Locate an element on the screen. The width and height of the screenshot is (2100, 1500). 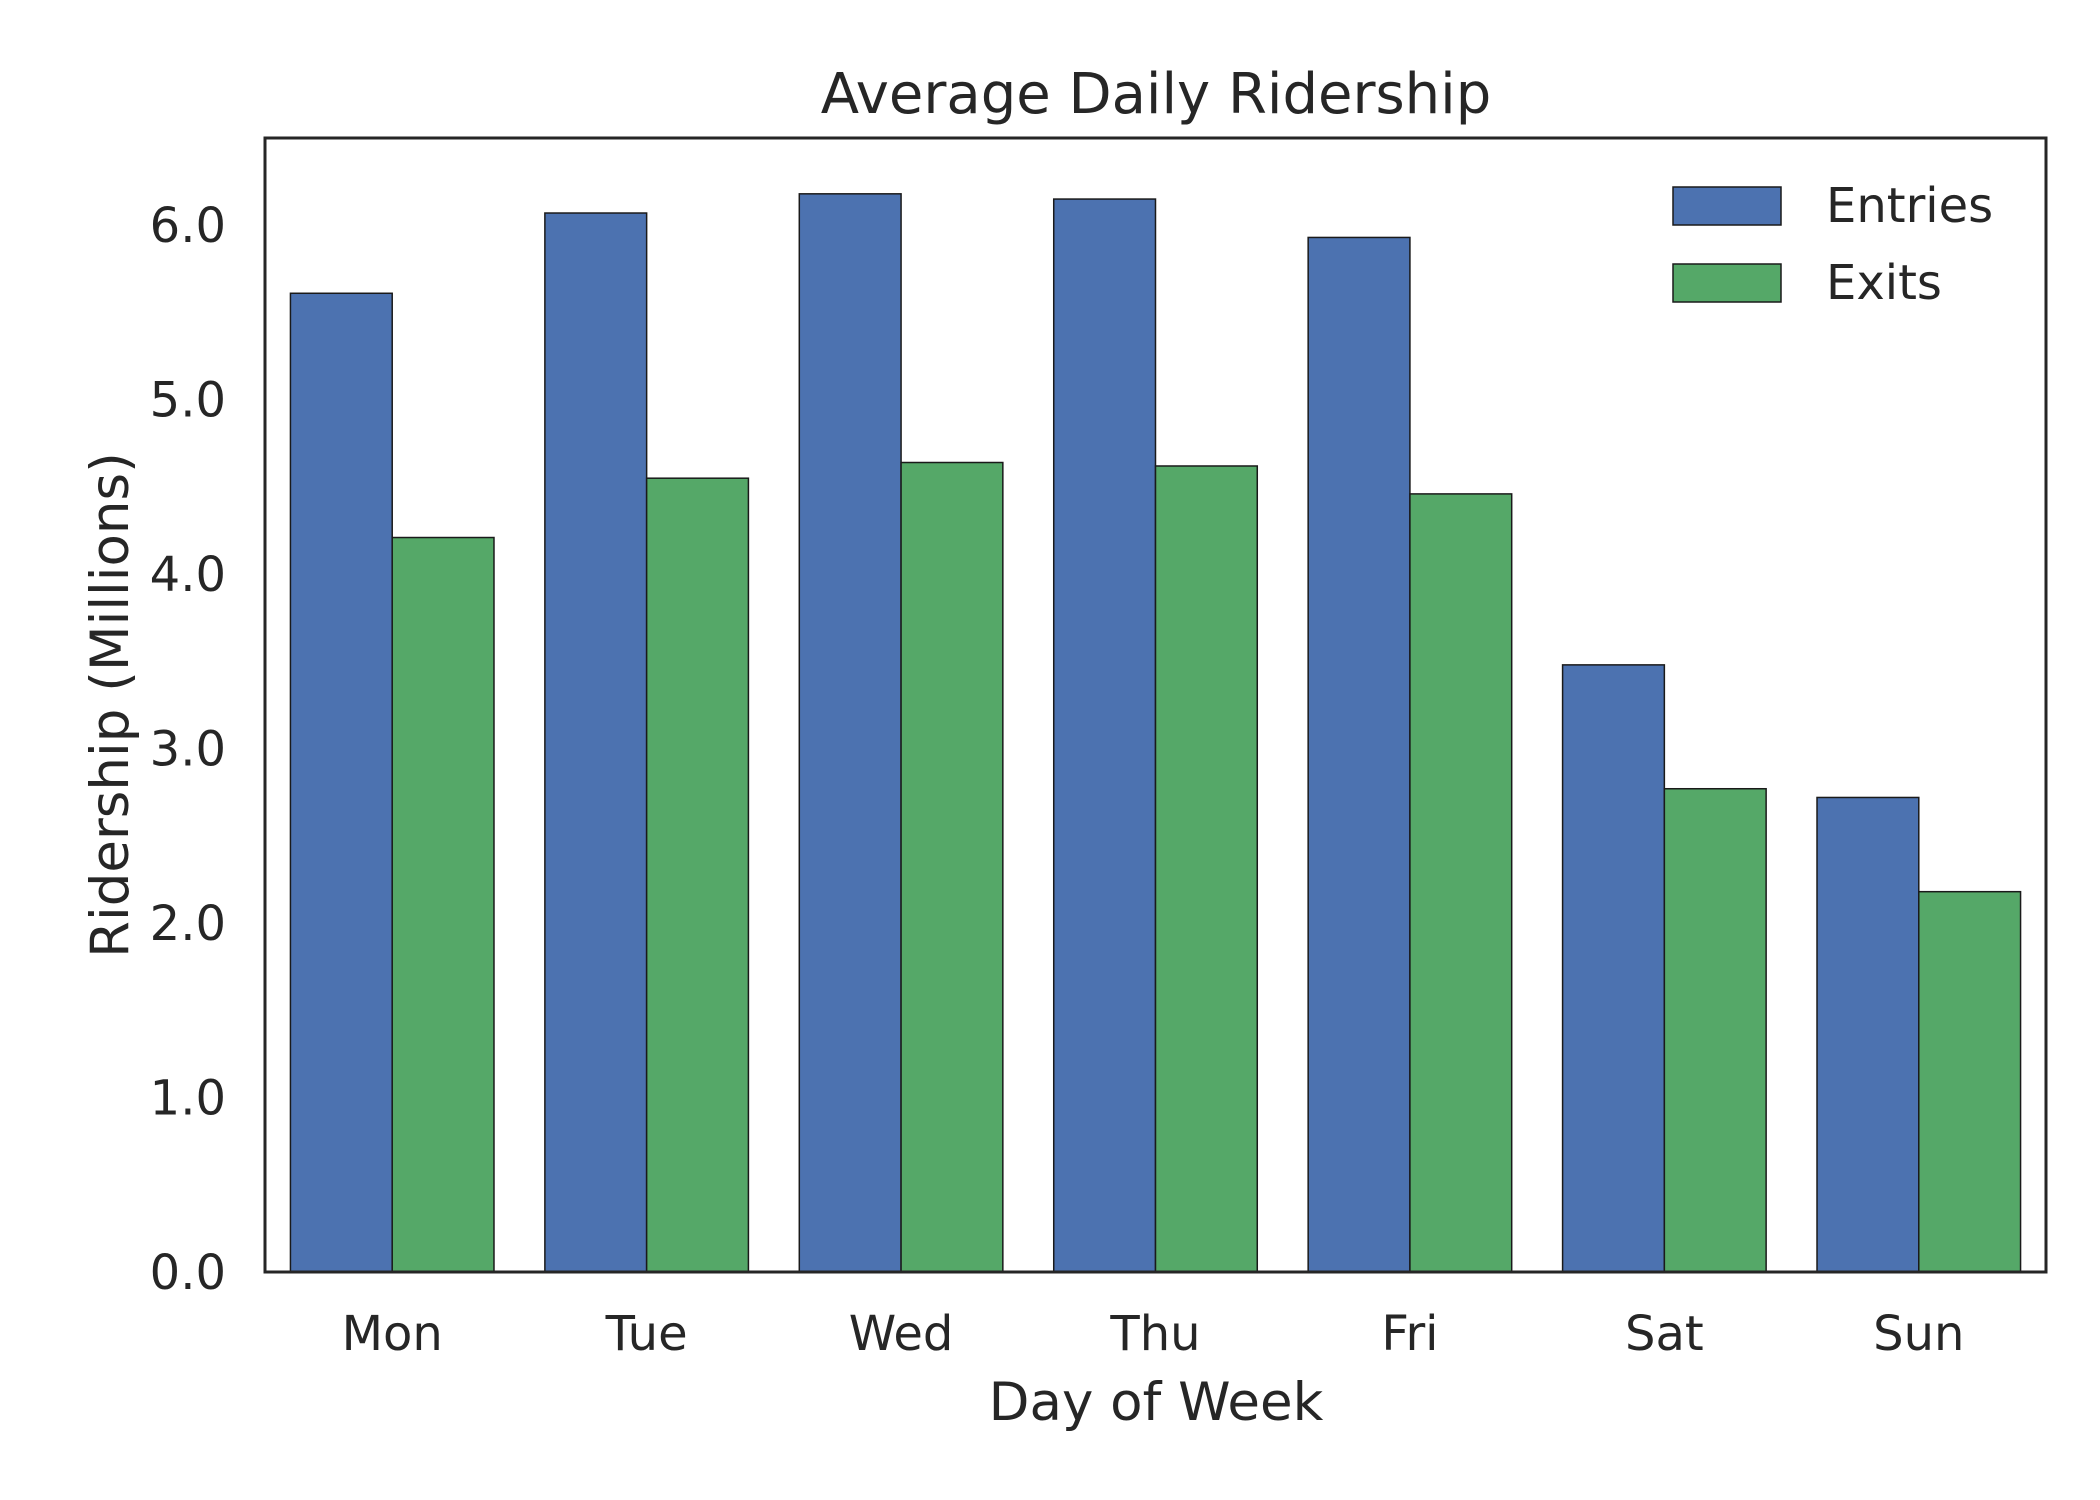
y-tick-label: 6.0 is located at coordinates (188, 226).